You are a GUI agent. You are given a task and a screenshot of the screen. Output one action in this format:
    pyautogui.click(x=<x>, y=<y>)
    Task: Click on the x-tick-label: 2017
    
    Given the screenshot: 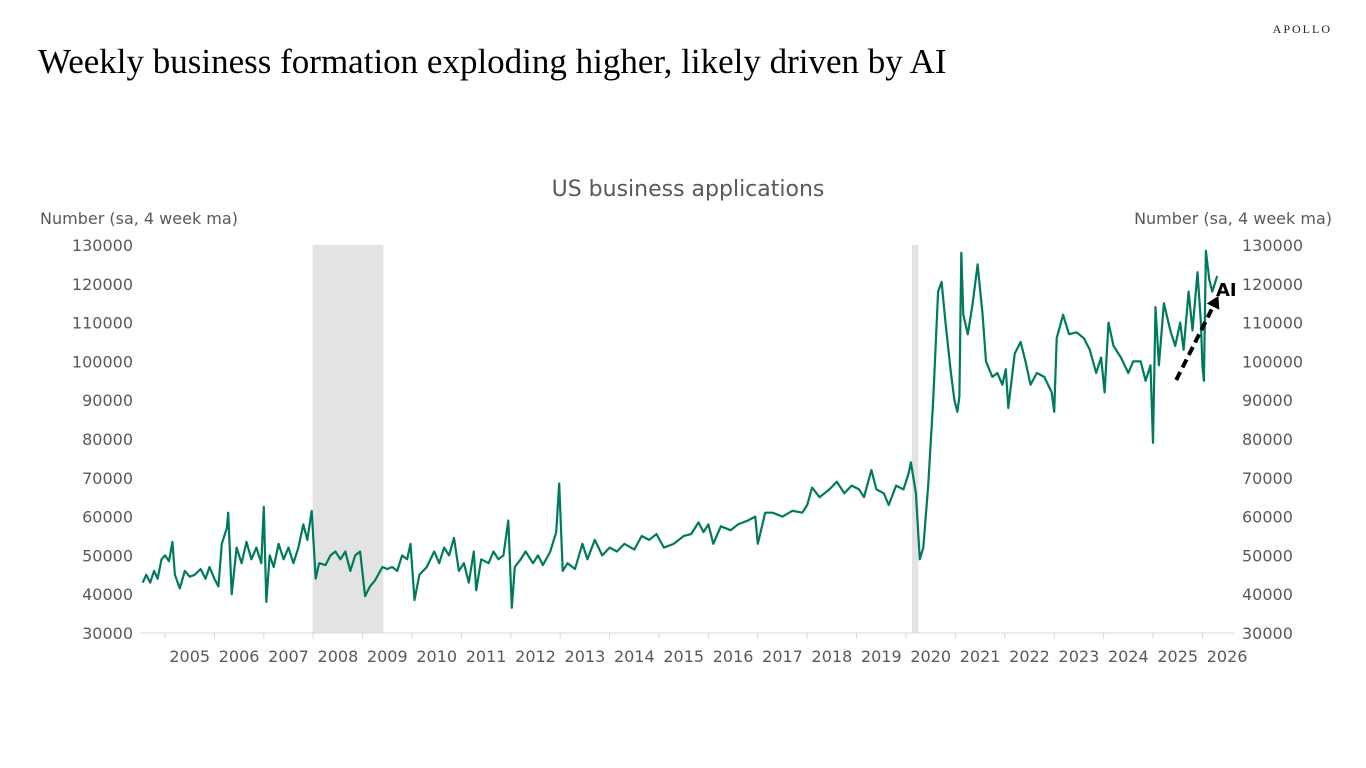 What is the action you would take?
    pyautogui.click(x=782, y=656)
    